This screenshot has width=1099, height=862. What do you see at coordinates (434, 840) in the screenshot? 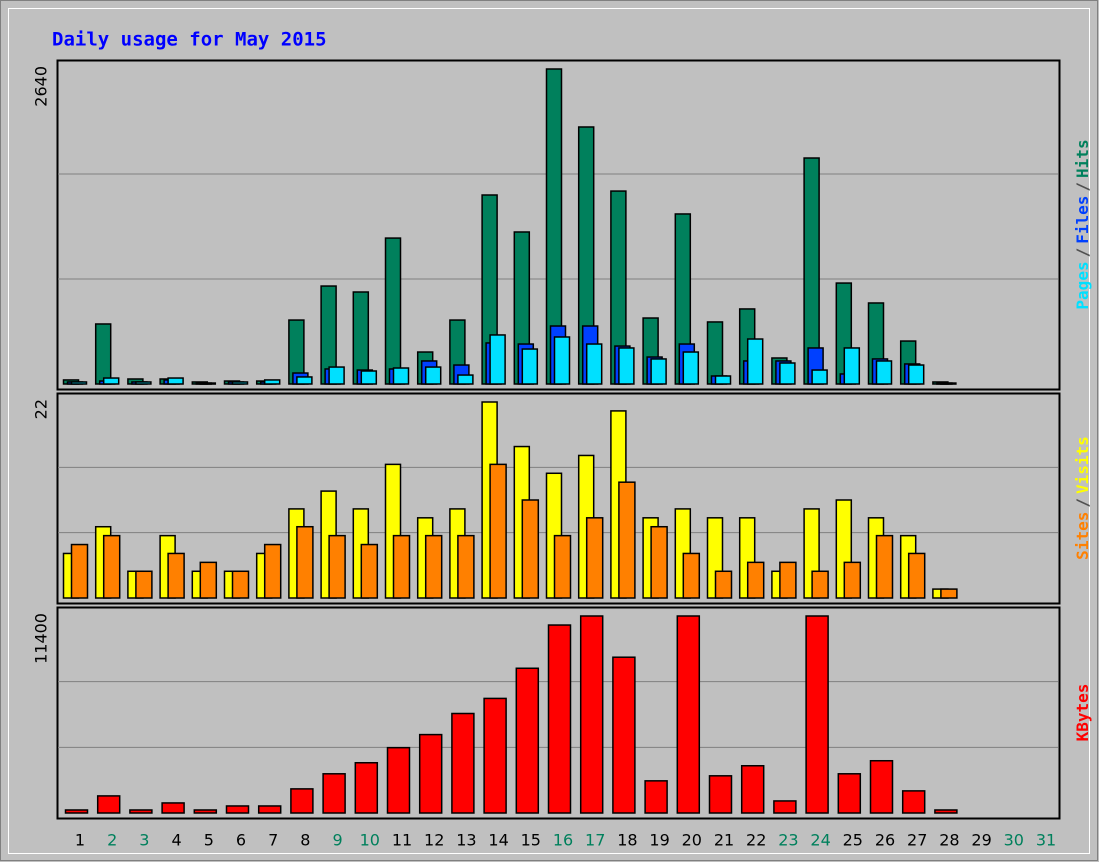
I see `x-tick-label: 12` at bounding box center [434, 840].